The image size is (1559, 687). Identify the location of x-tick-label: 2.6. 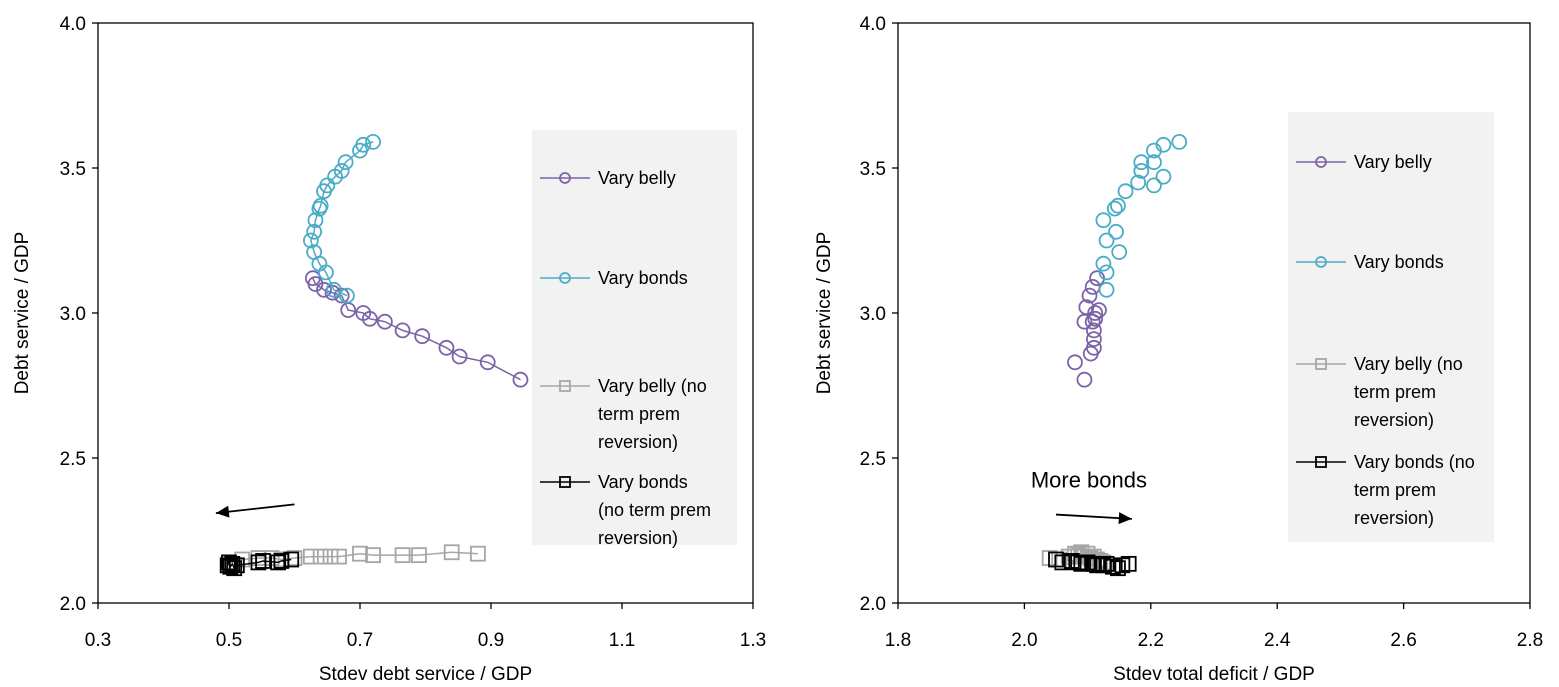
(1403, 640).